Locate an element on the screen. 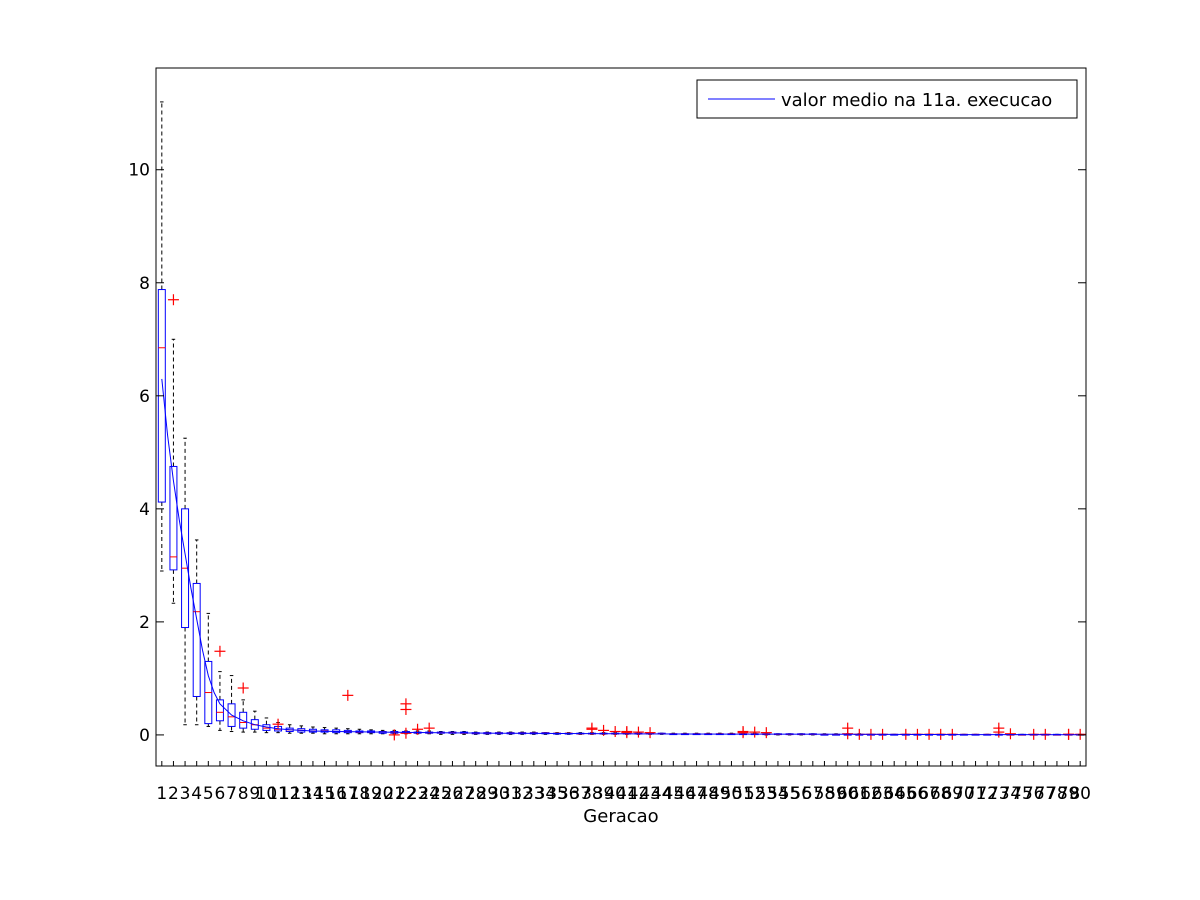 This screenshot has width=1200, height=900. y-tick-2: 2 is located at coordinates (612, 623).